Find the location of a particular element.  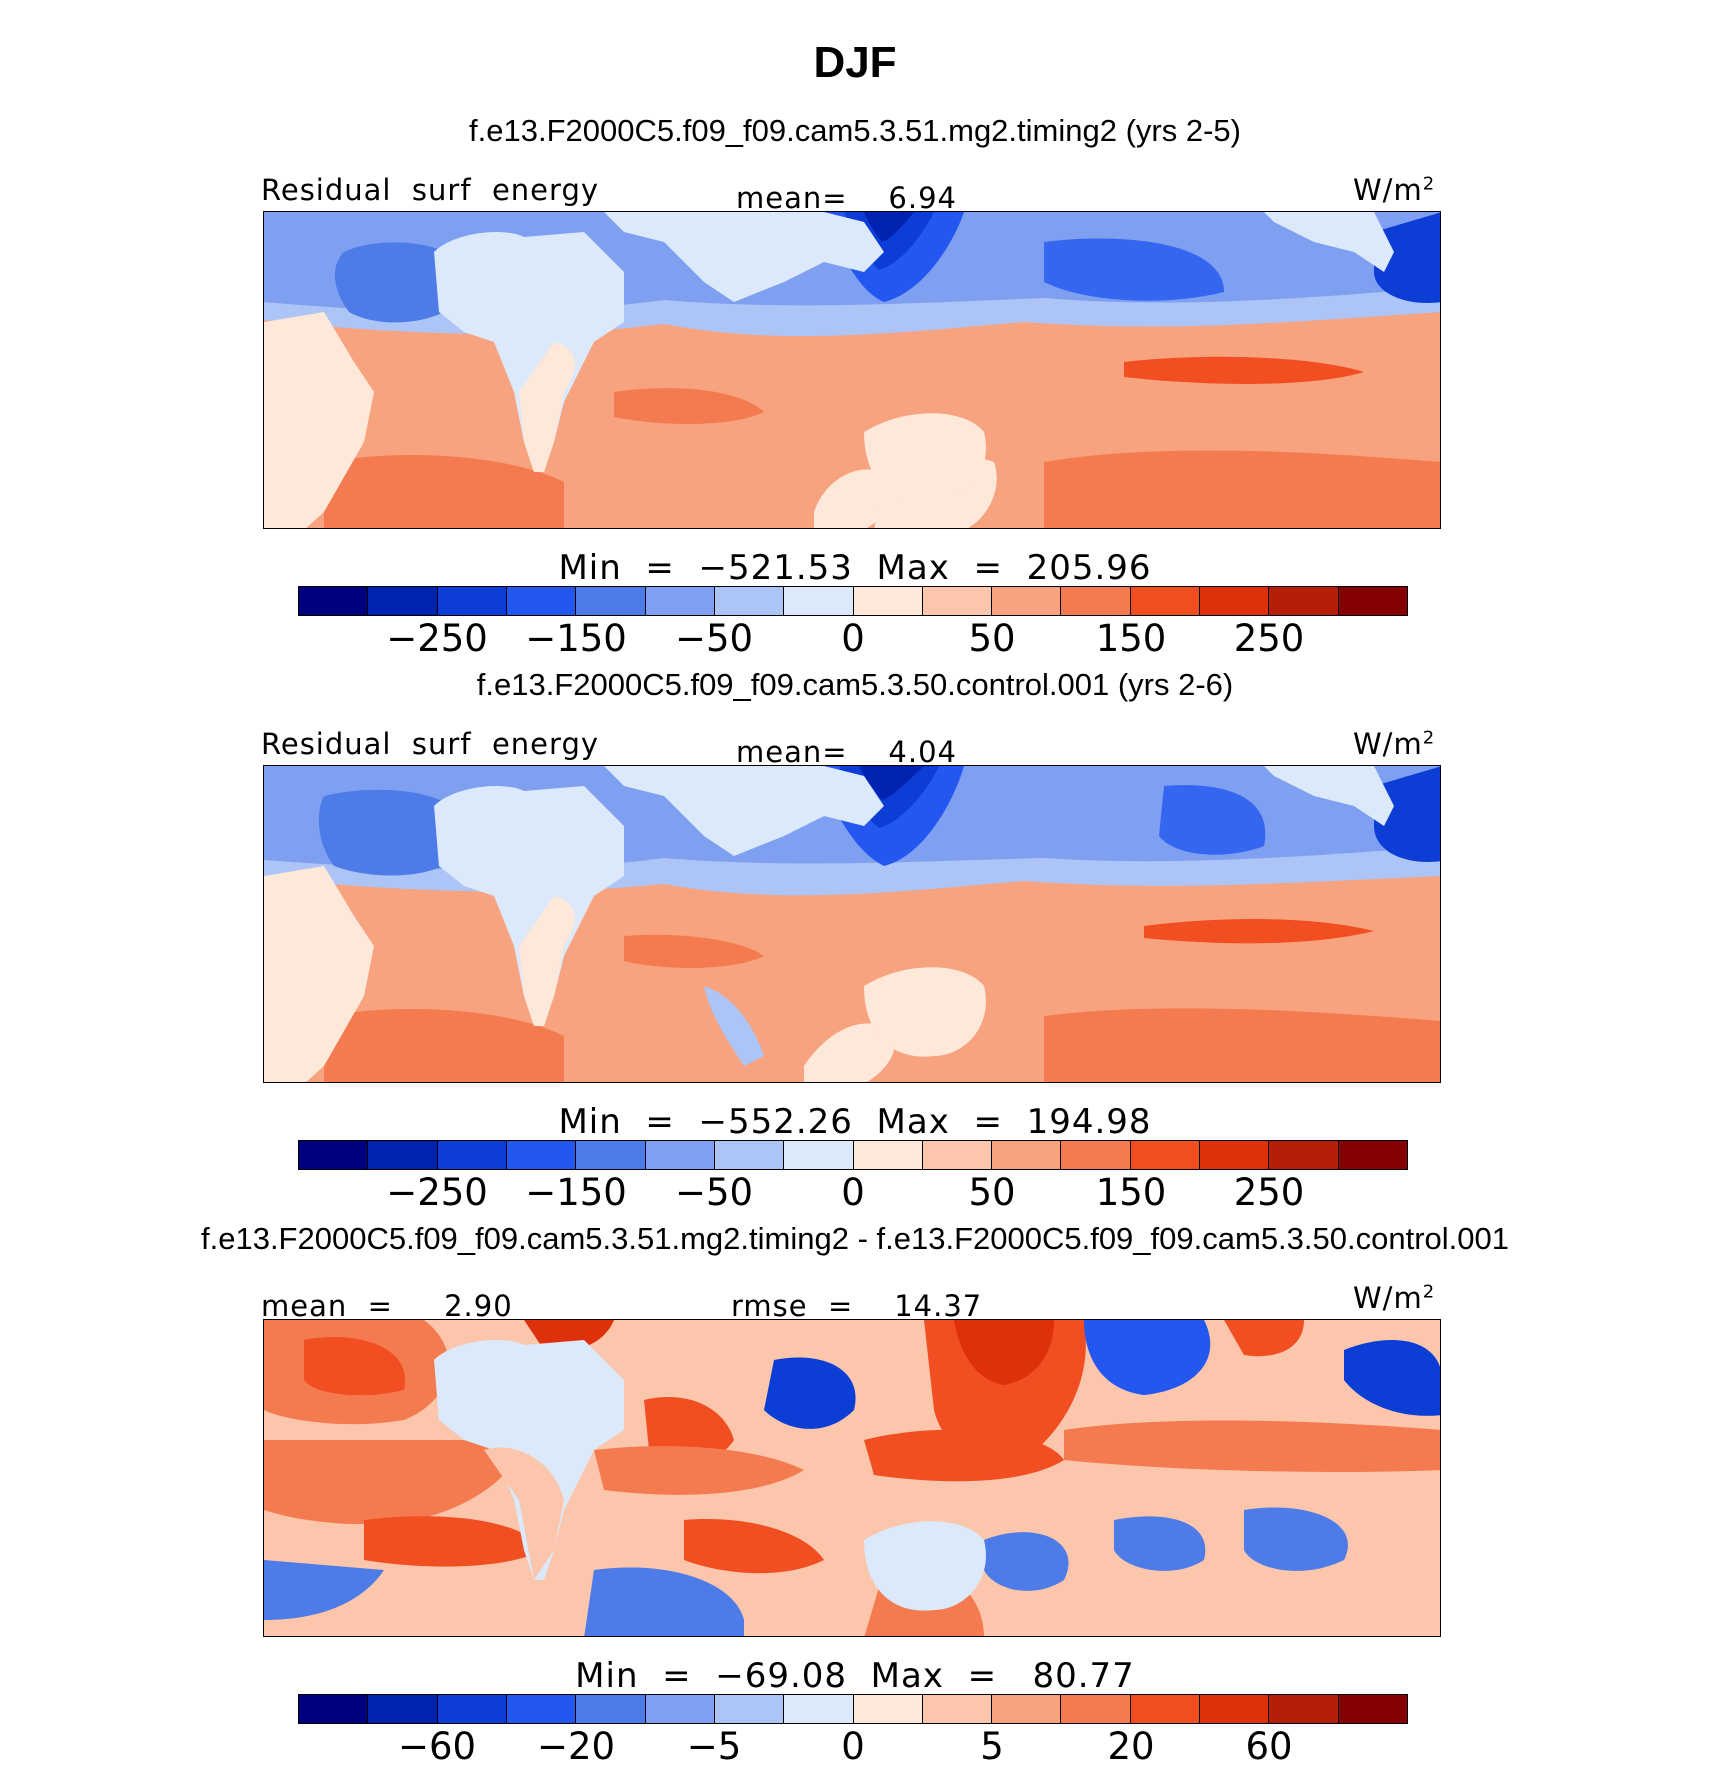

panel2-colorbar is located at coordinates (853, 1155).